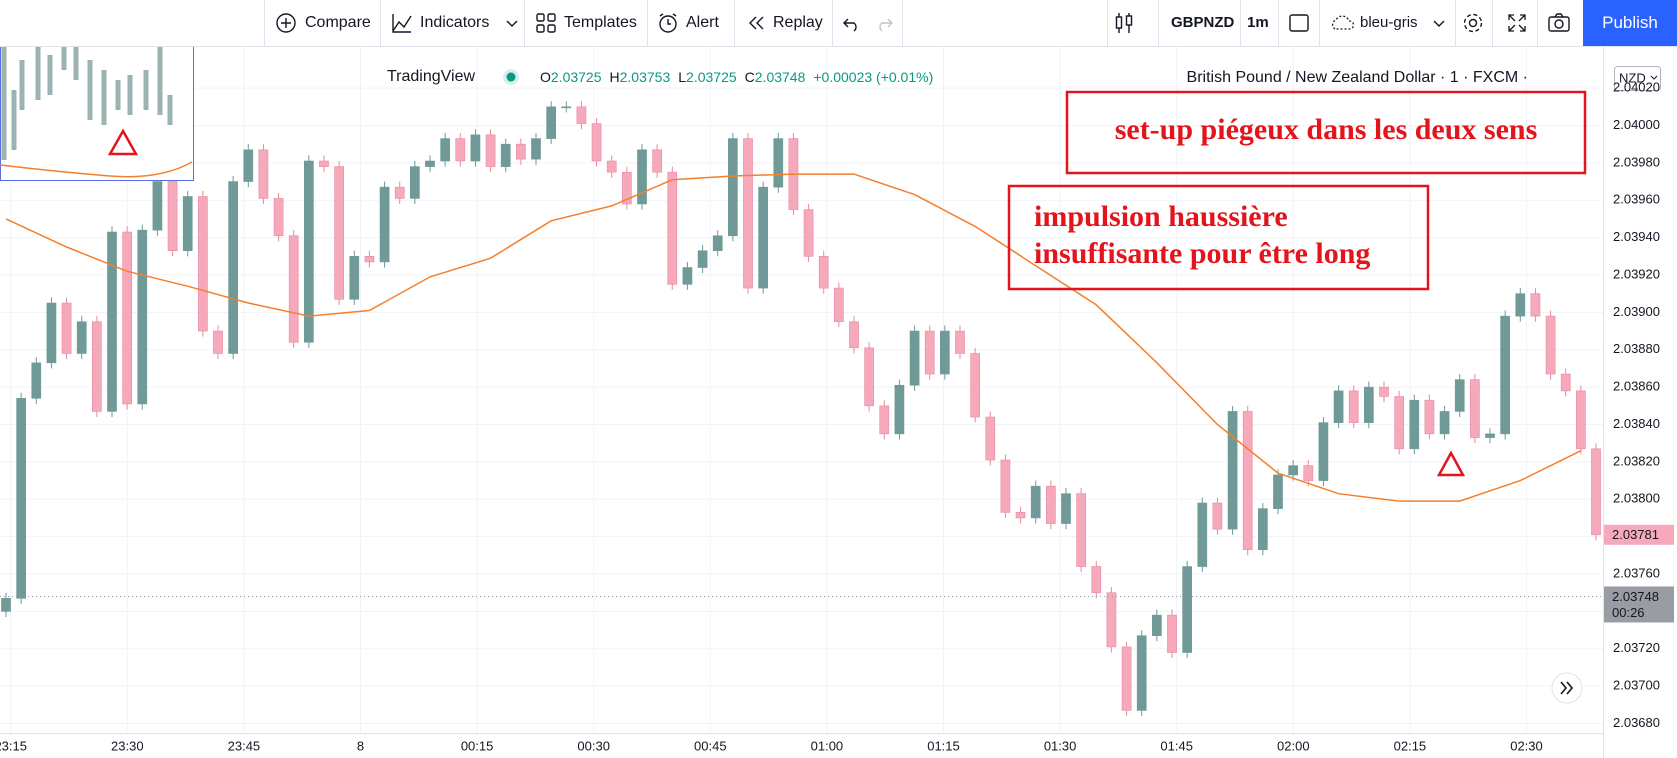  What do you see at coordinates (852, 23) in the screenshot?
I see `undo-button` at bounding box center [852, 23].